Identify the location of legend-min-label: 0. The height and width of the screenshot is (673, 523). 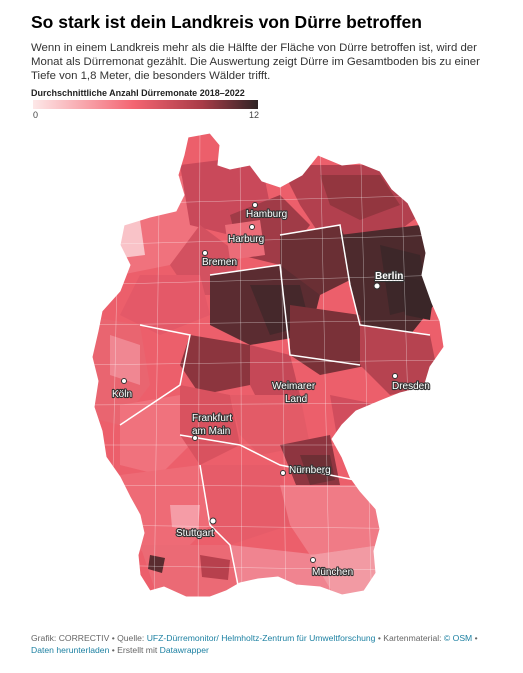
(36, 115).